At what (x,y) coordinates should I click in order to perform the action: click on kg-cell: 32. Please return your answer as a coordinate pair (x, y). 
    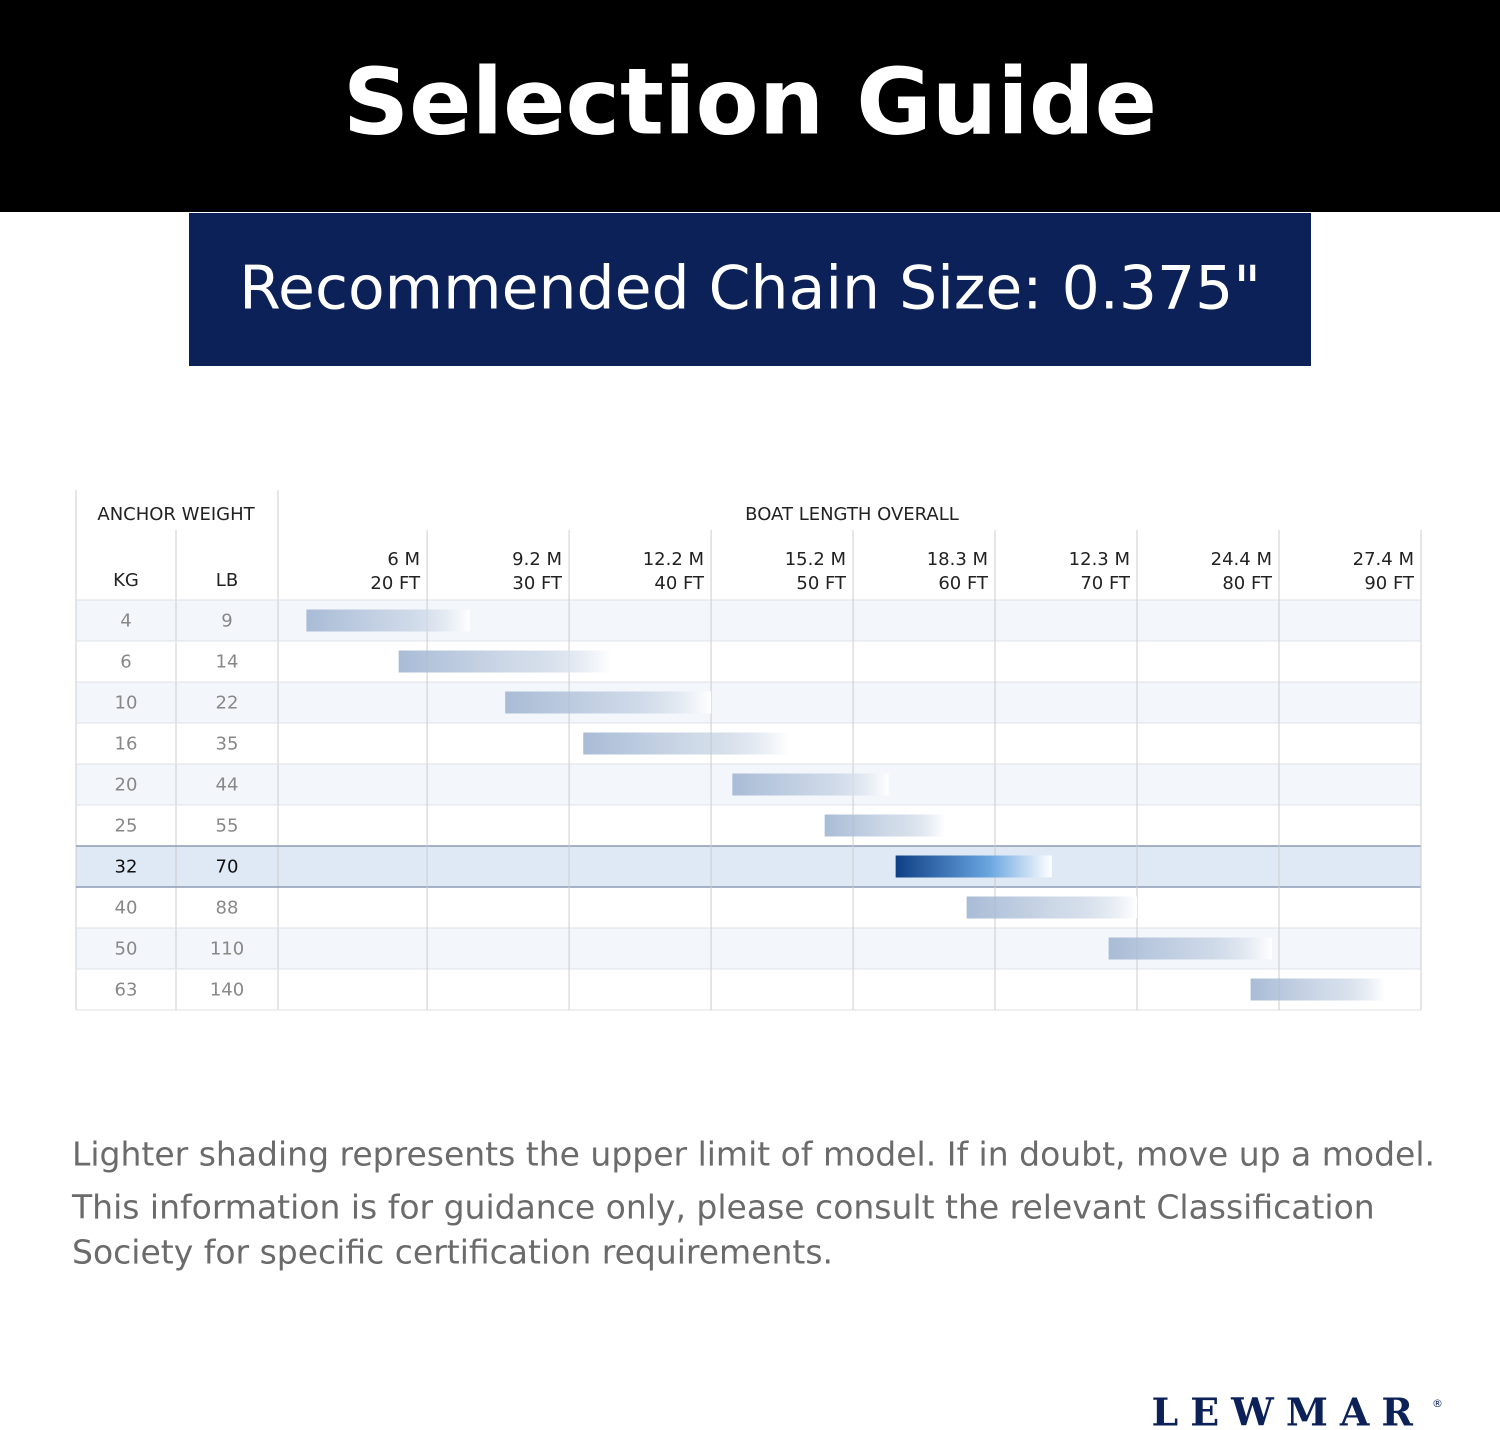
    Looking at the image, I should click on (126, 867).